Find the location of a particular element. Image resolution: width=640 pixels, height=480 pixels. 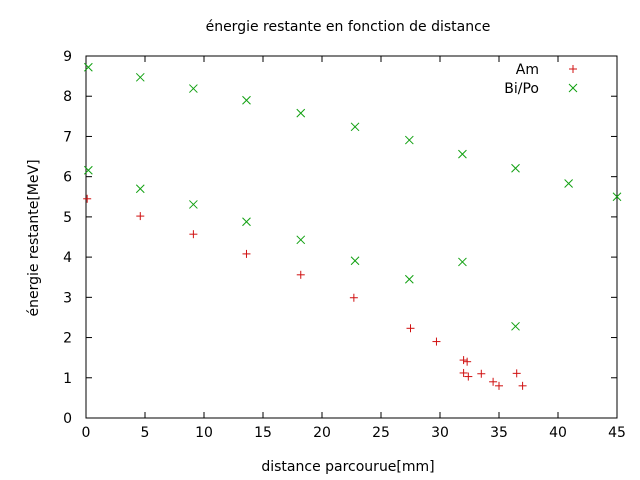

y-tick-label: 3 is located at coordinates (67, 298).